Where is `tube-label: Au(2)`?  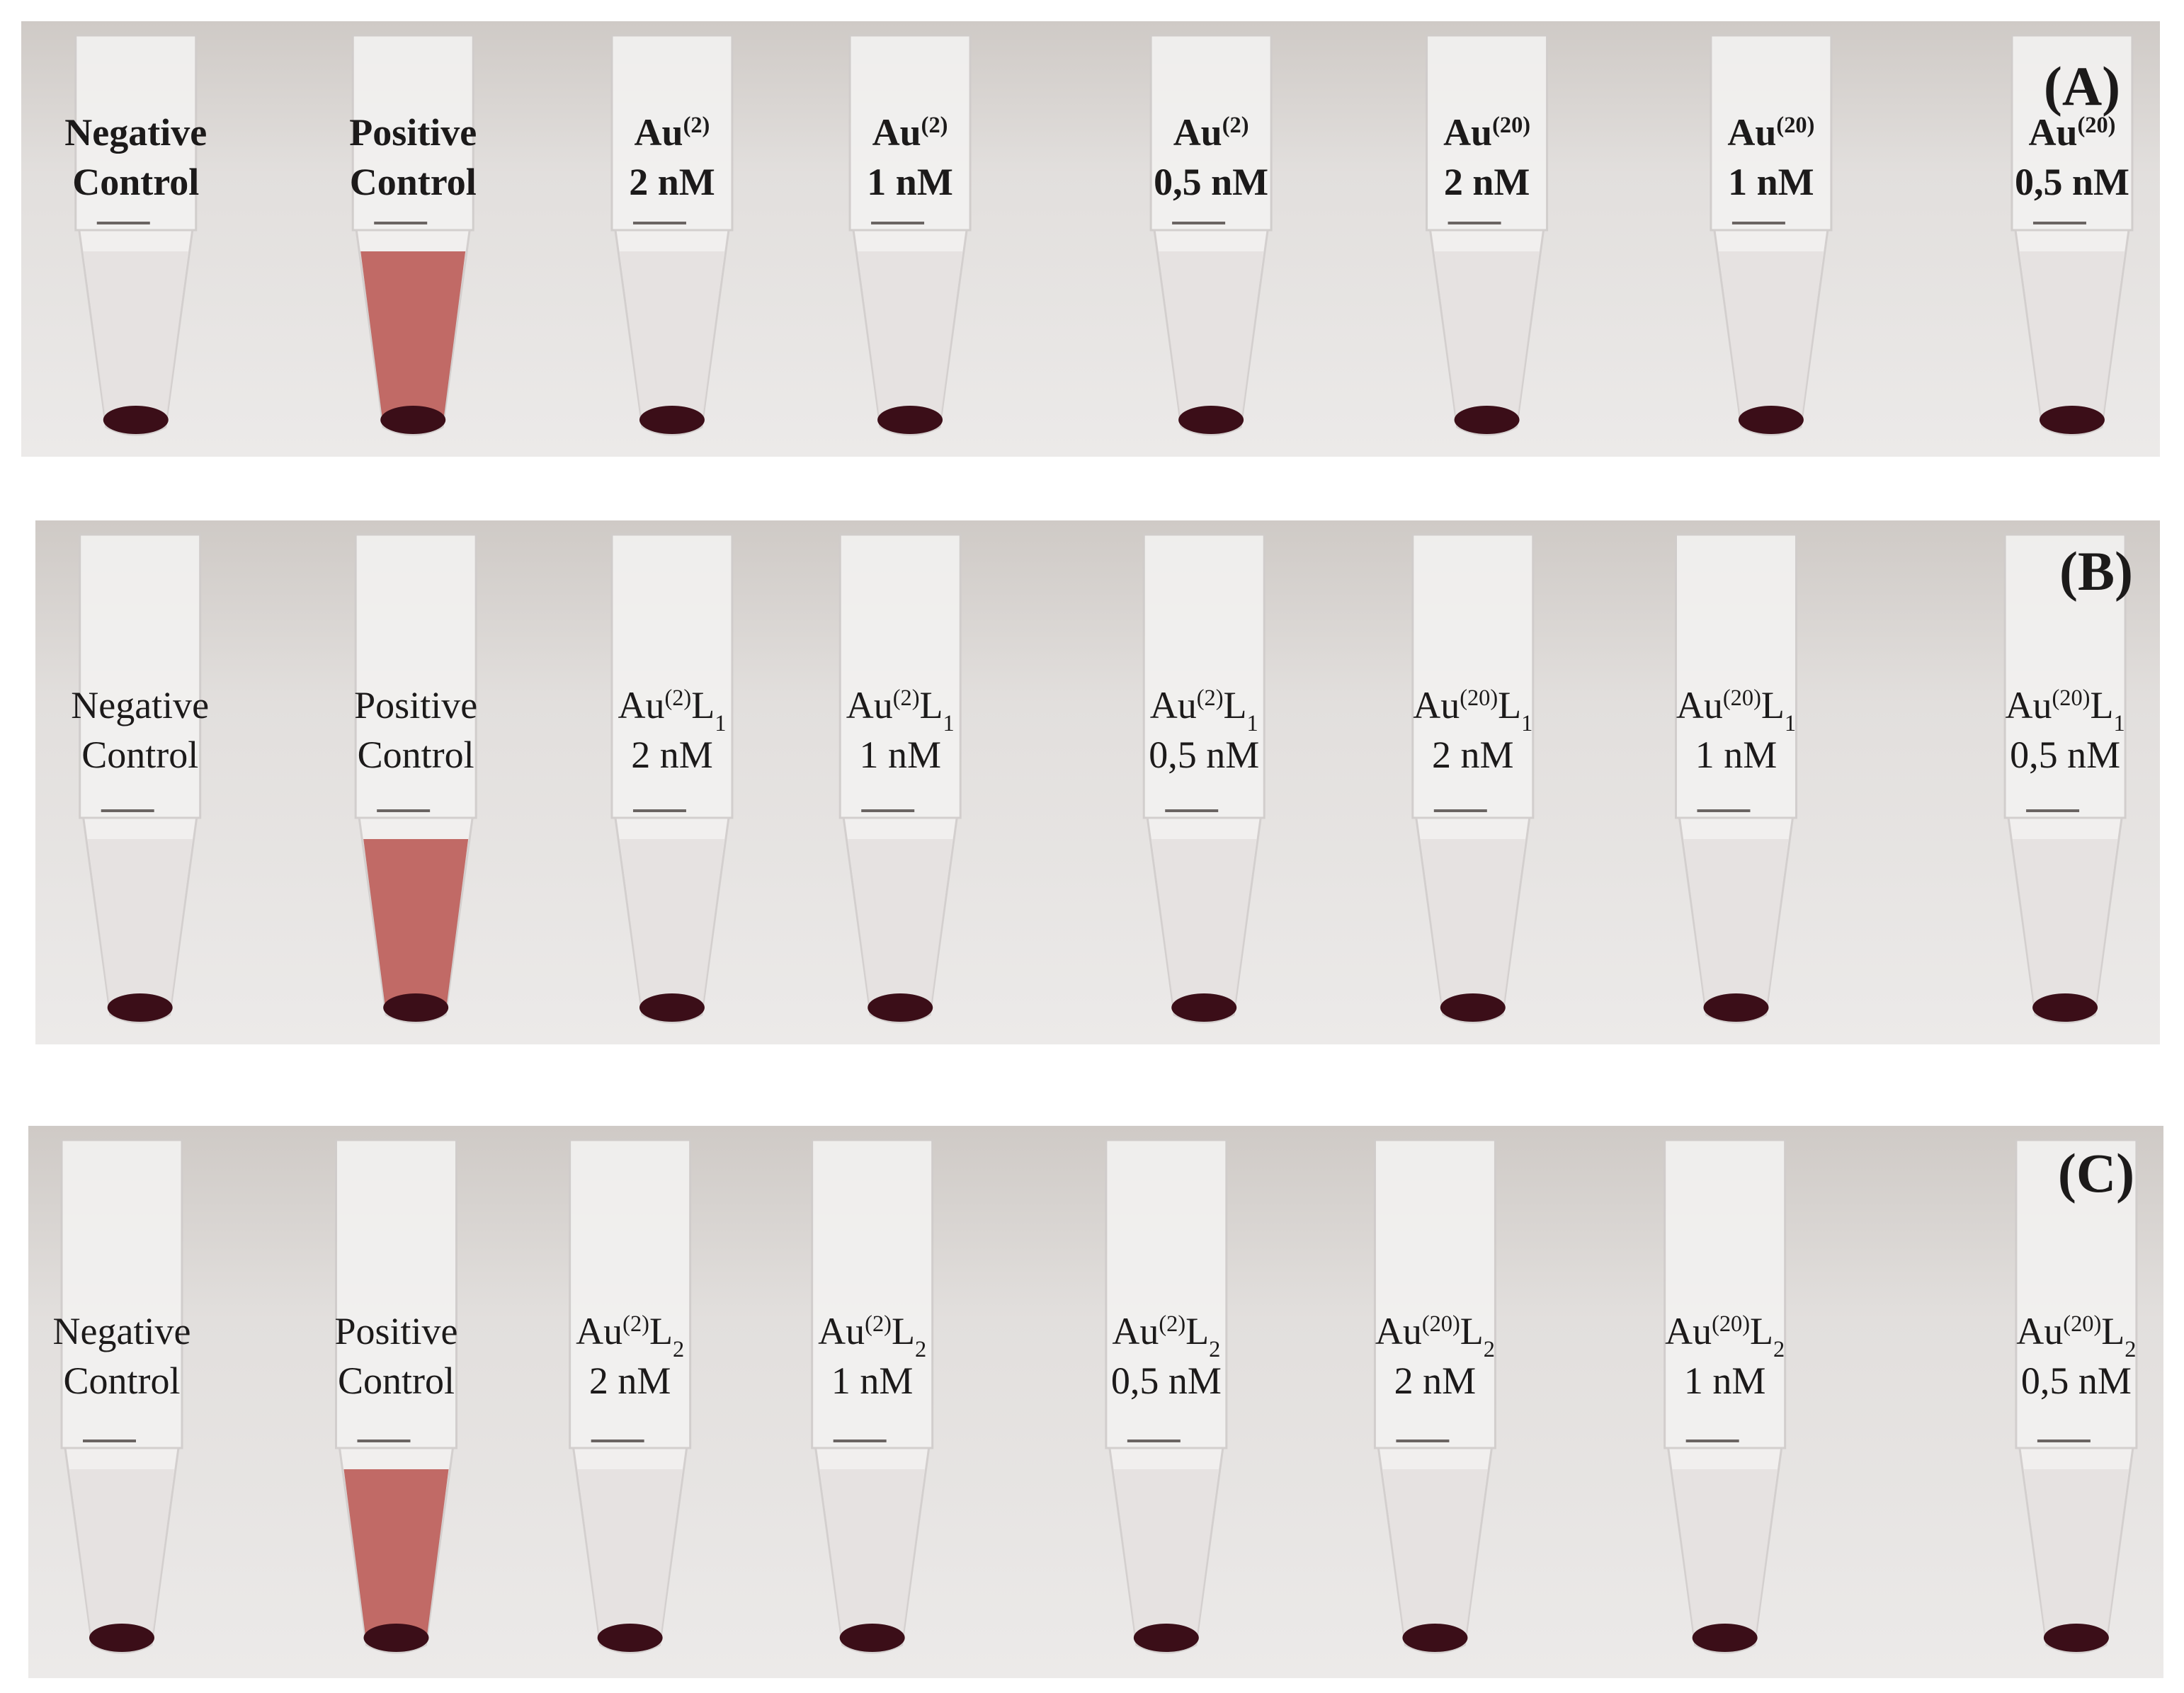
tube-label: Au(2) is located at coordinates (1211, 132).